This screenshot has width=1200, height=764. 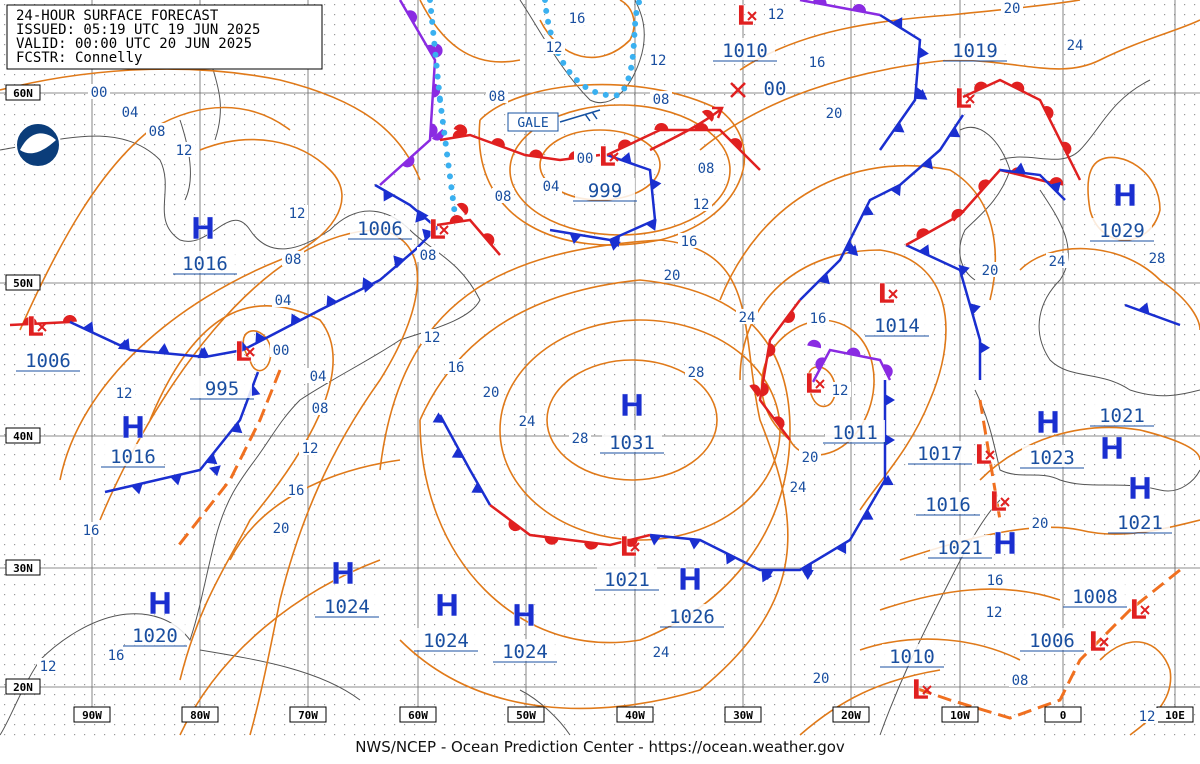 What do you see at coordinates (23, 568) in the screenshot?
I see `lat-label: 30N` at bounding box center [23, 568].